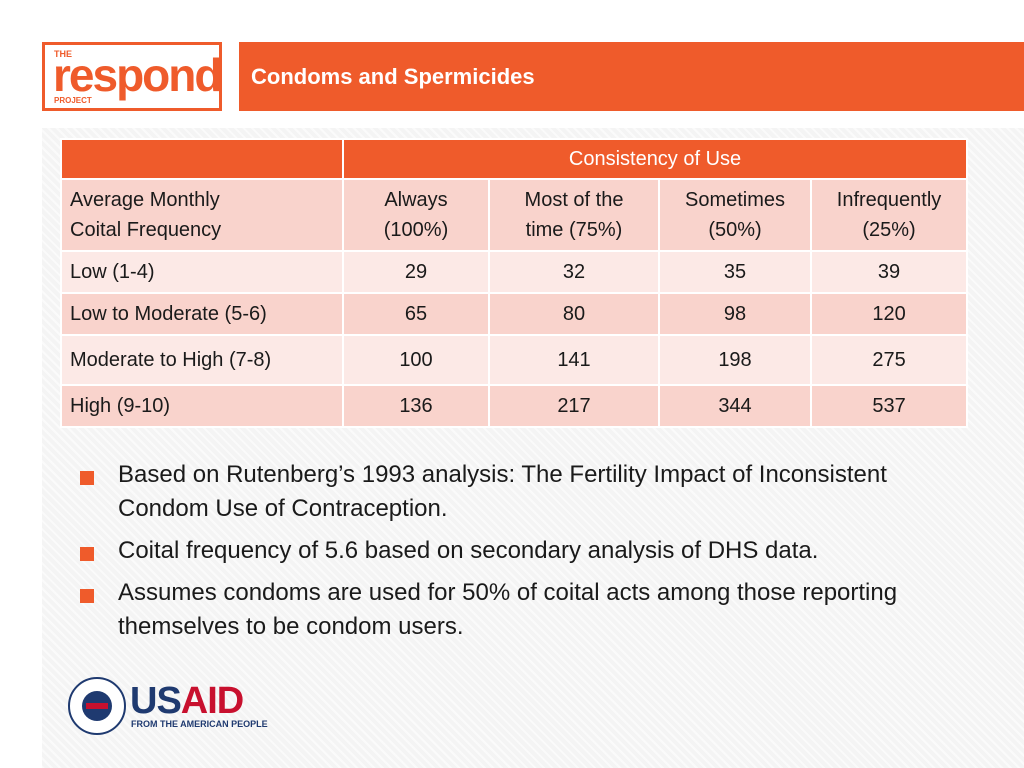  Describe the element at coordinates (889, 215) in the screenshot. I see `column-header-cell: Infrequently (25%)` at that location.